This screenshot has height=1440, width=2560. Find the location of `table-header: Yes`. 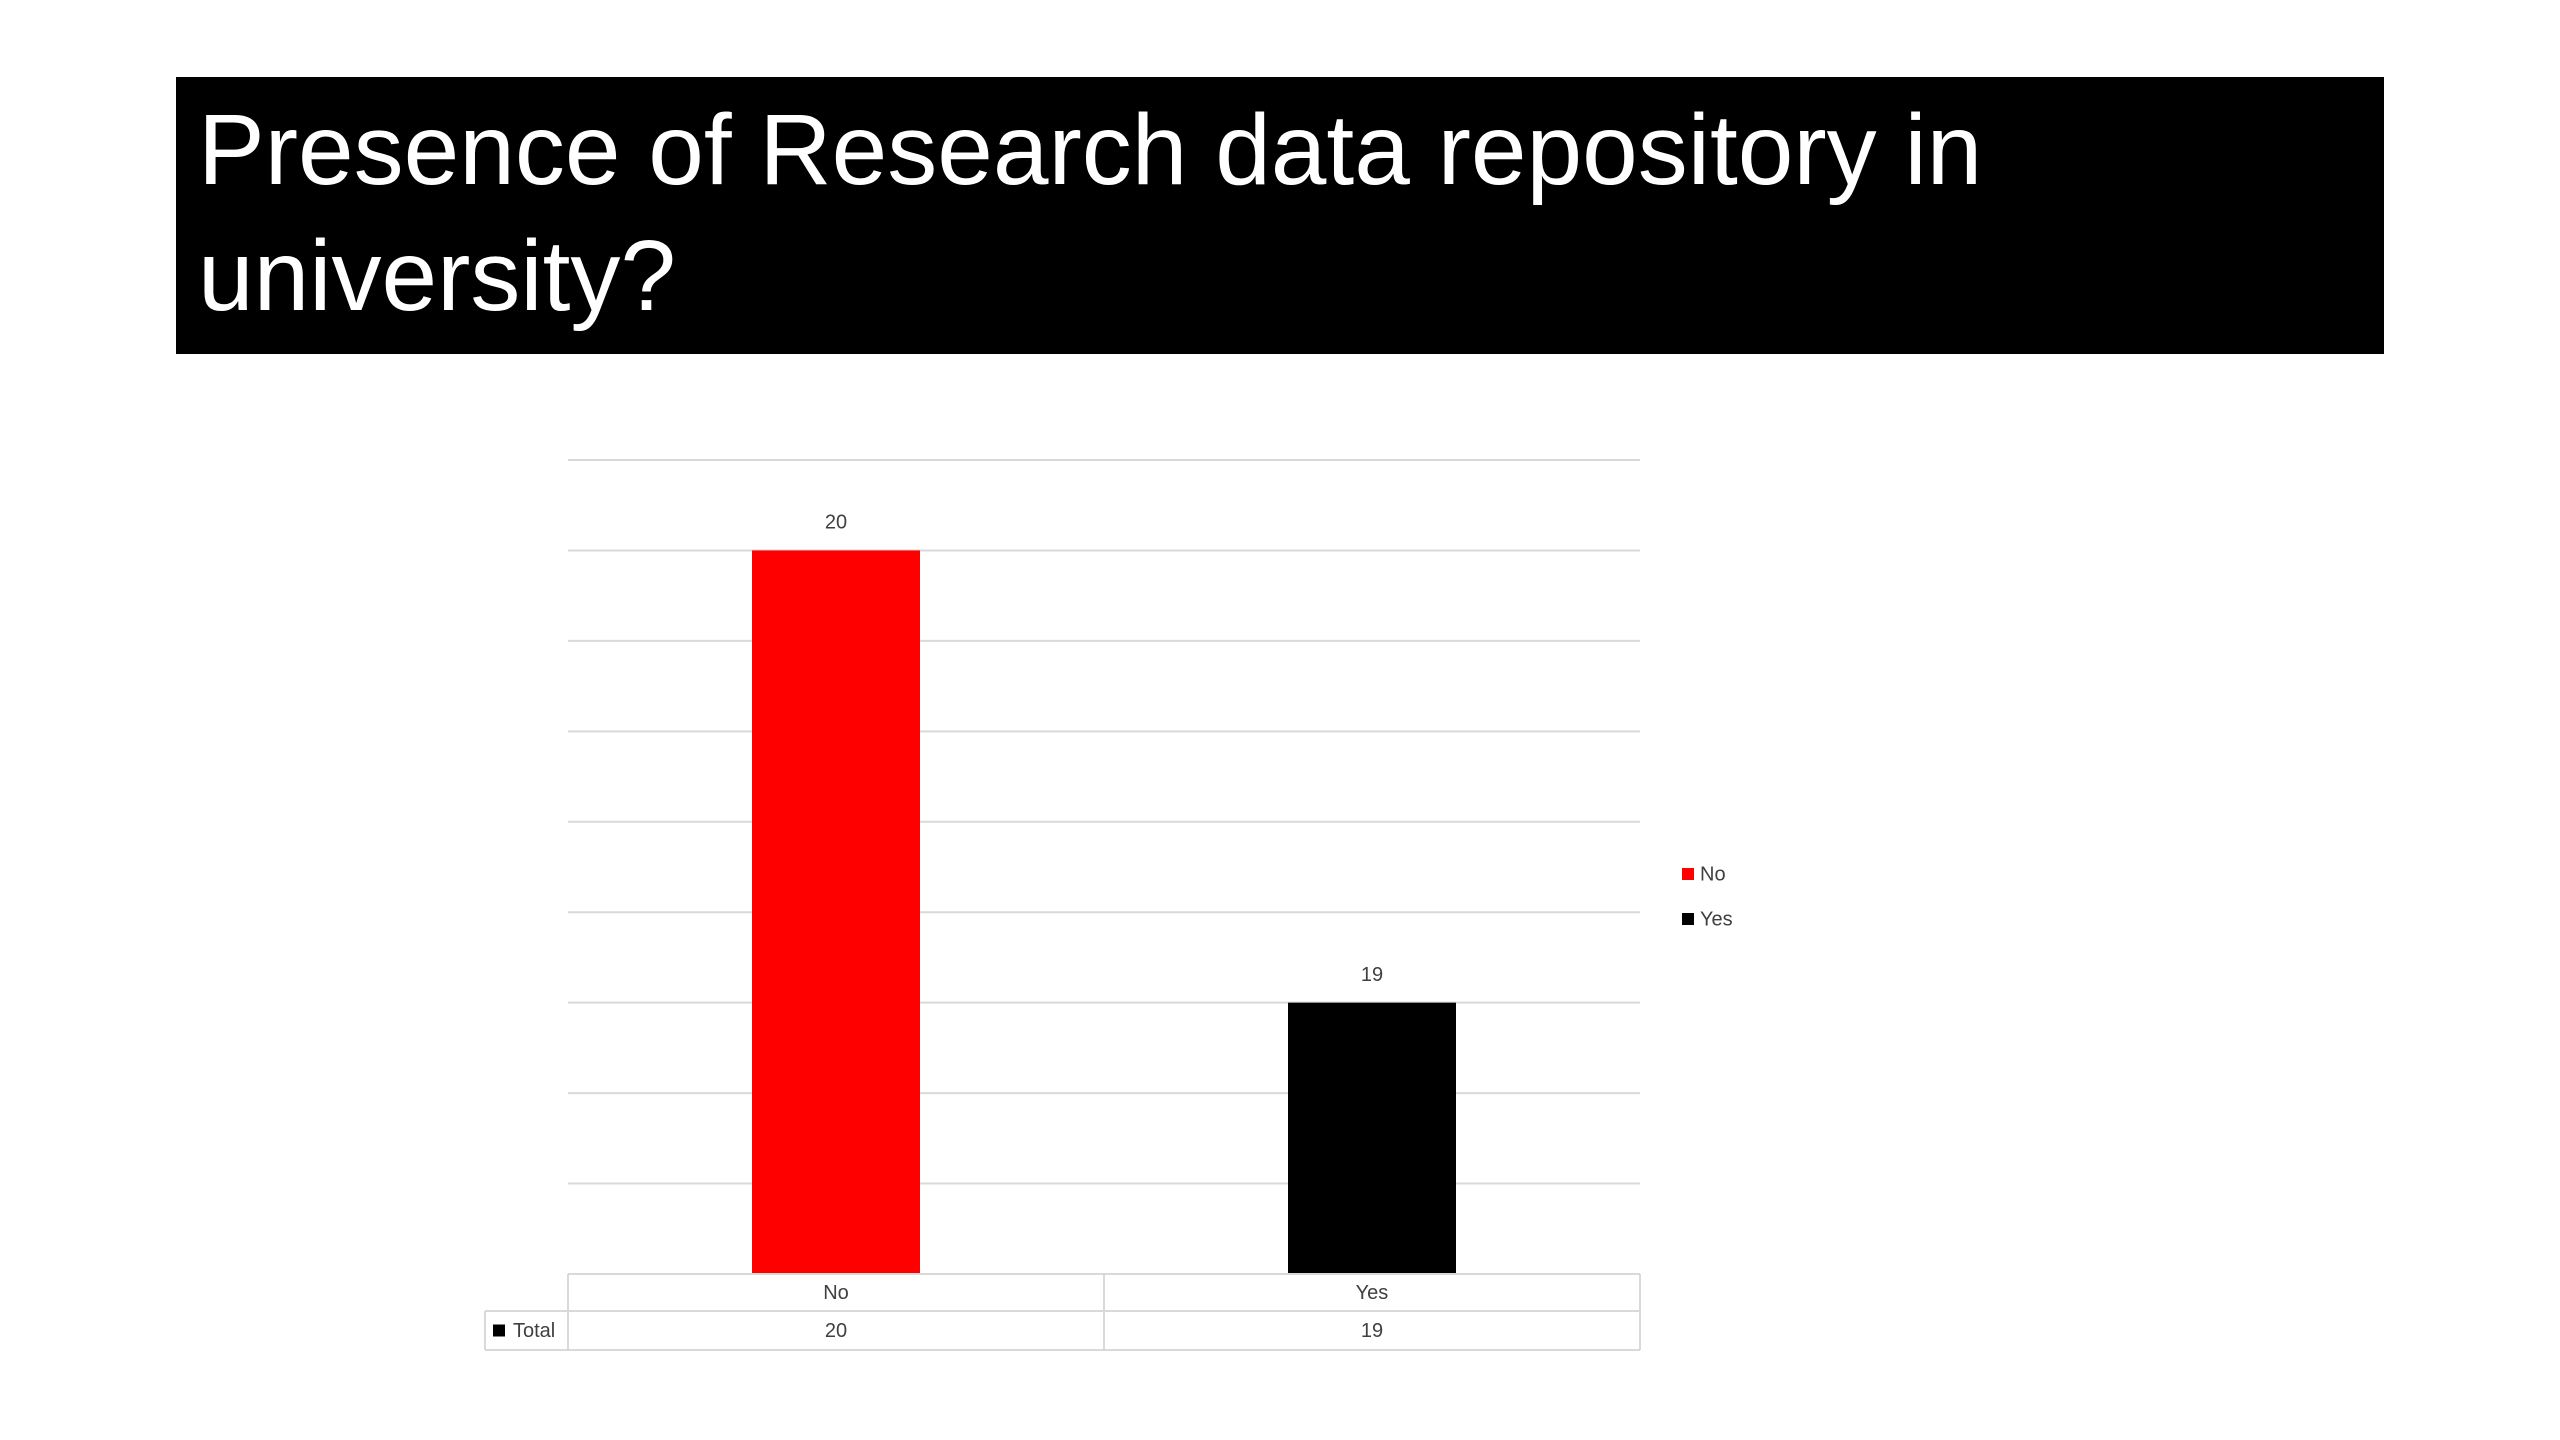

table-header: Yes is located at coordinates (1372, 1293).